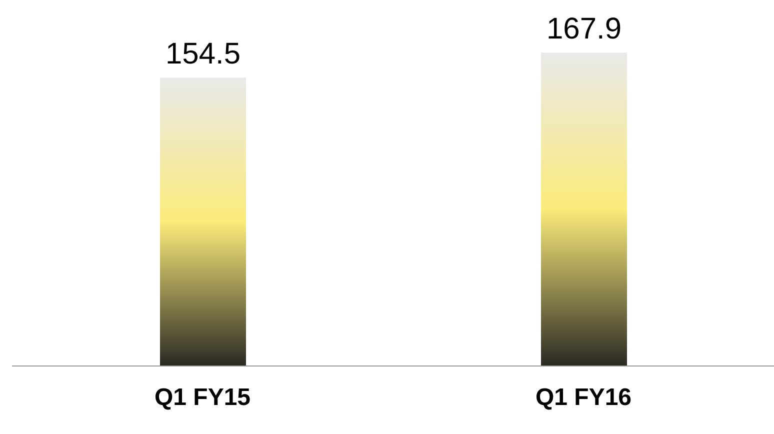 This screenshot has height=434, width=774. Describe the element at coordinates (203, 54) in the screenshot. I see `data-label: 154.5` at that location.